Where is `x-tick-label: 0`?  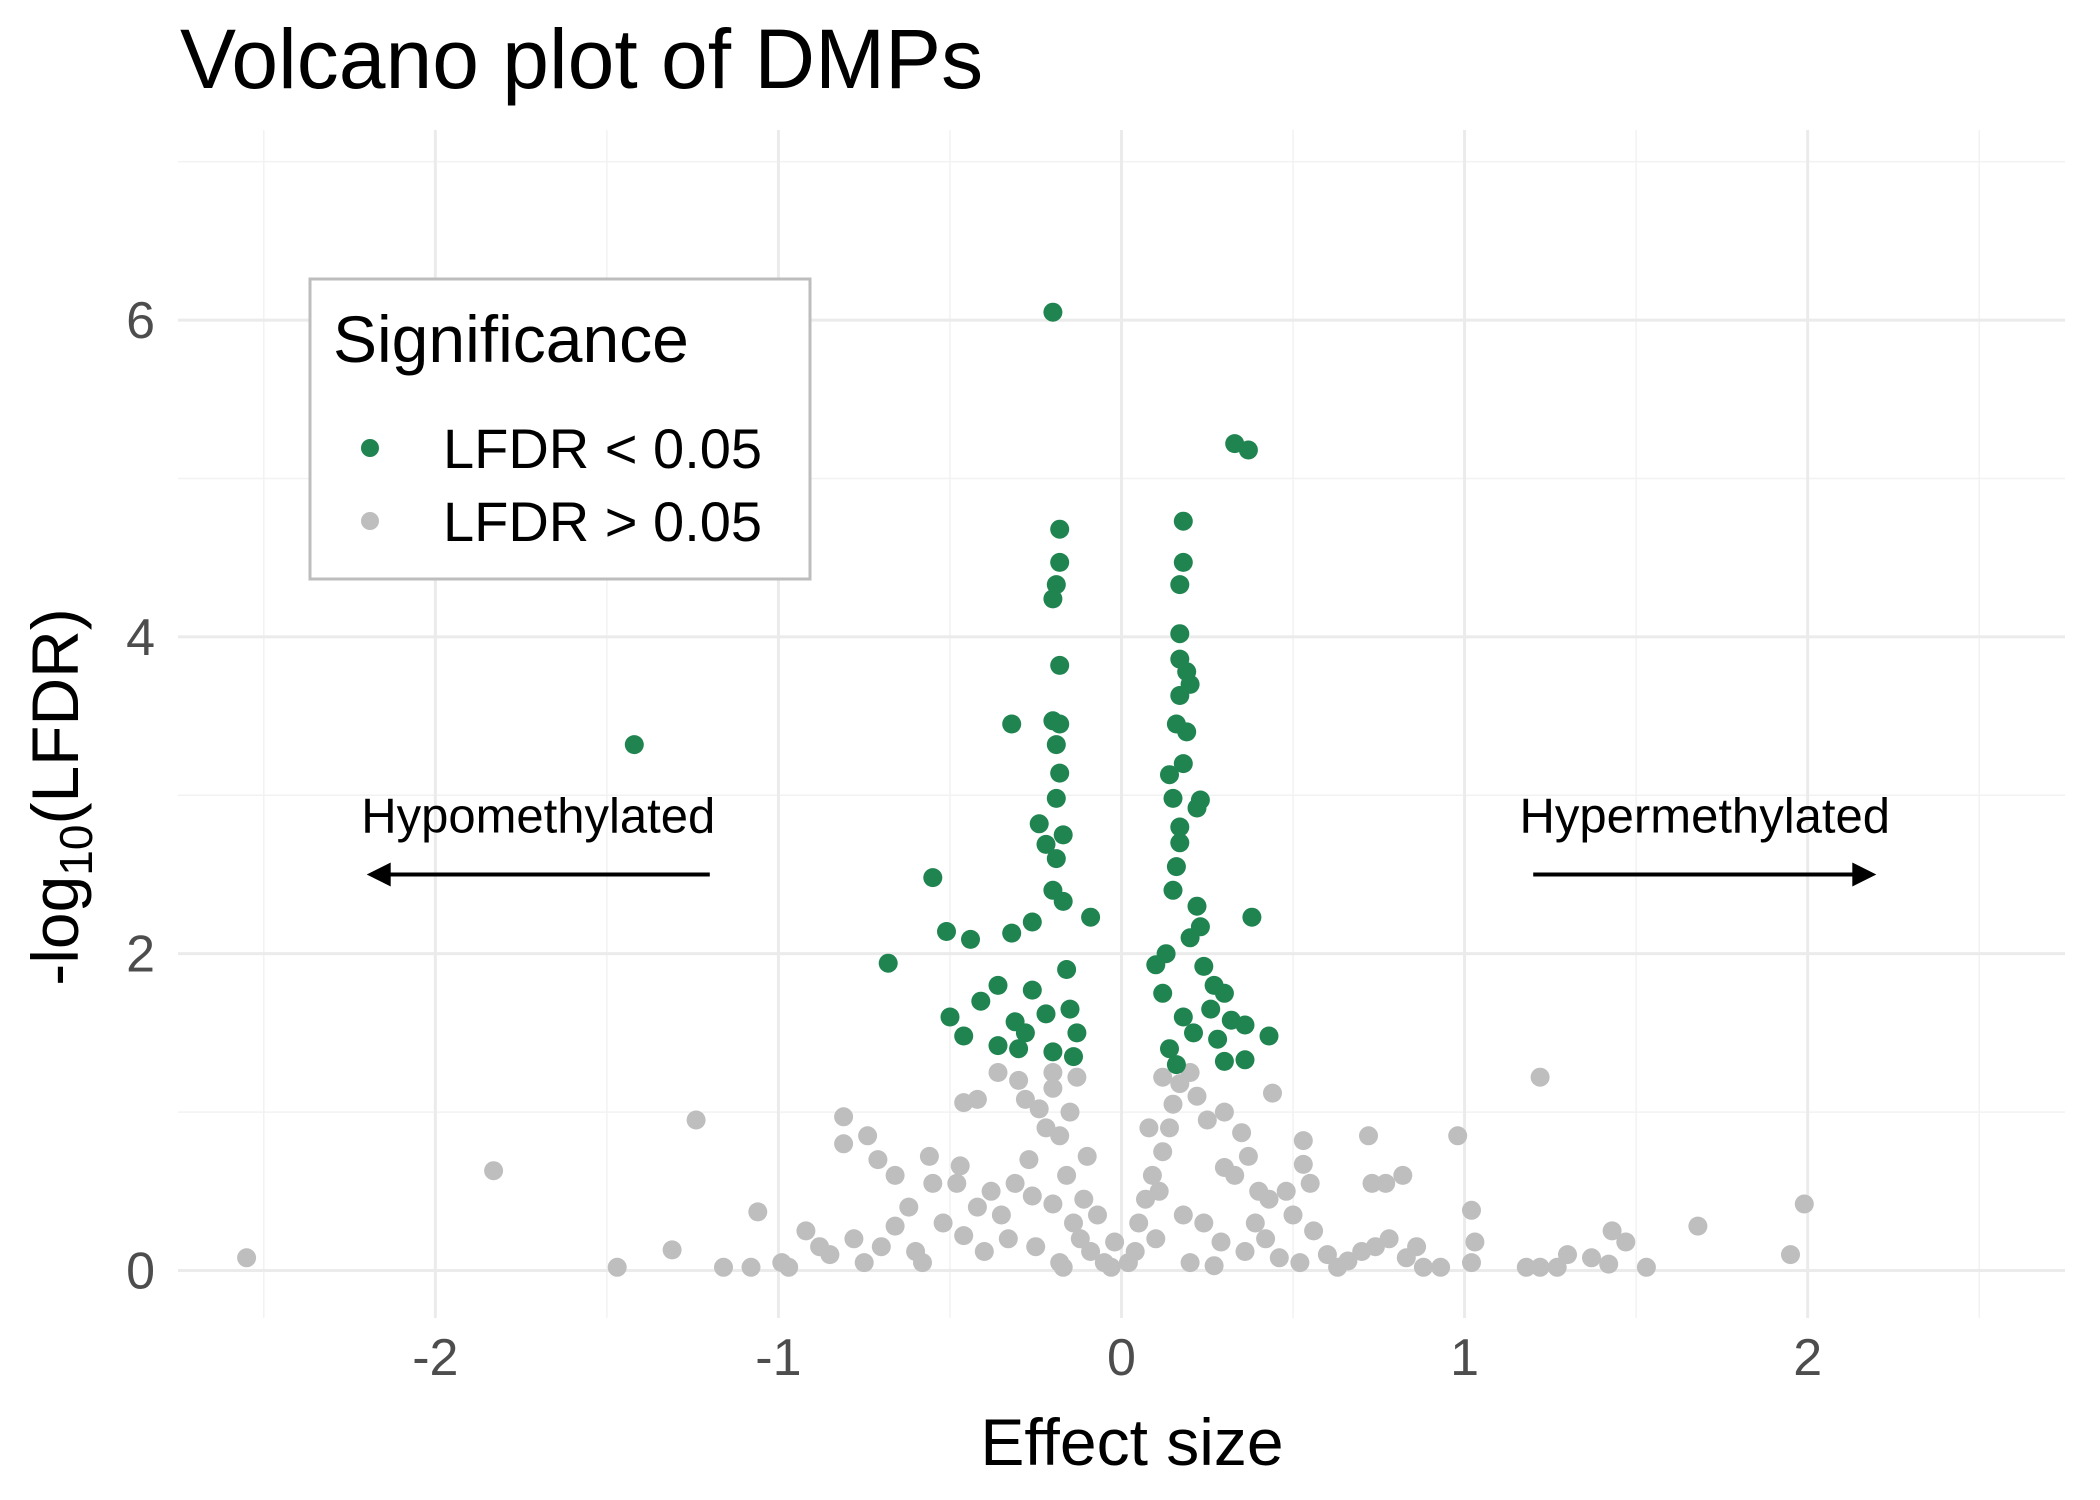 x-tick-label: 0 is located at coordinates (1121, 1358).